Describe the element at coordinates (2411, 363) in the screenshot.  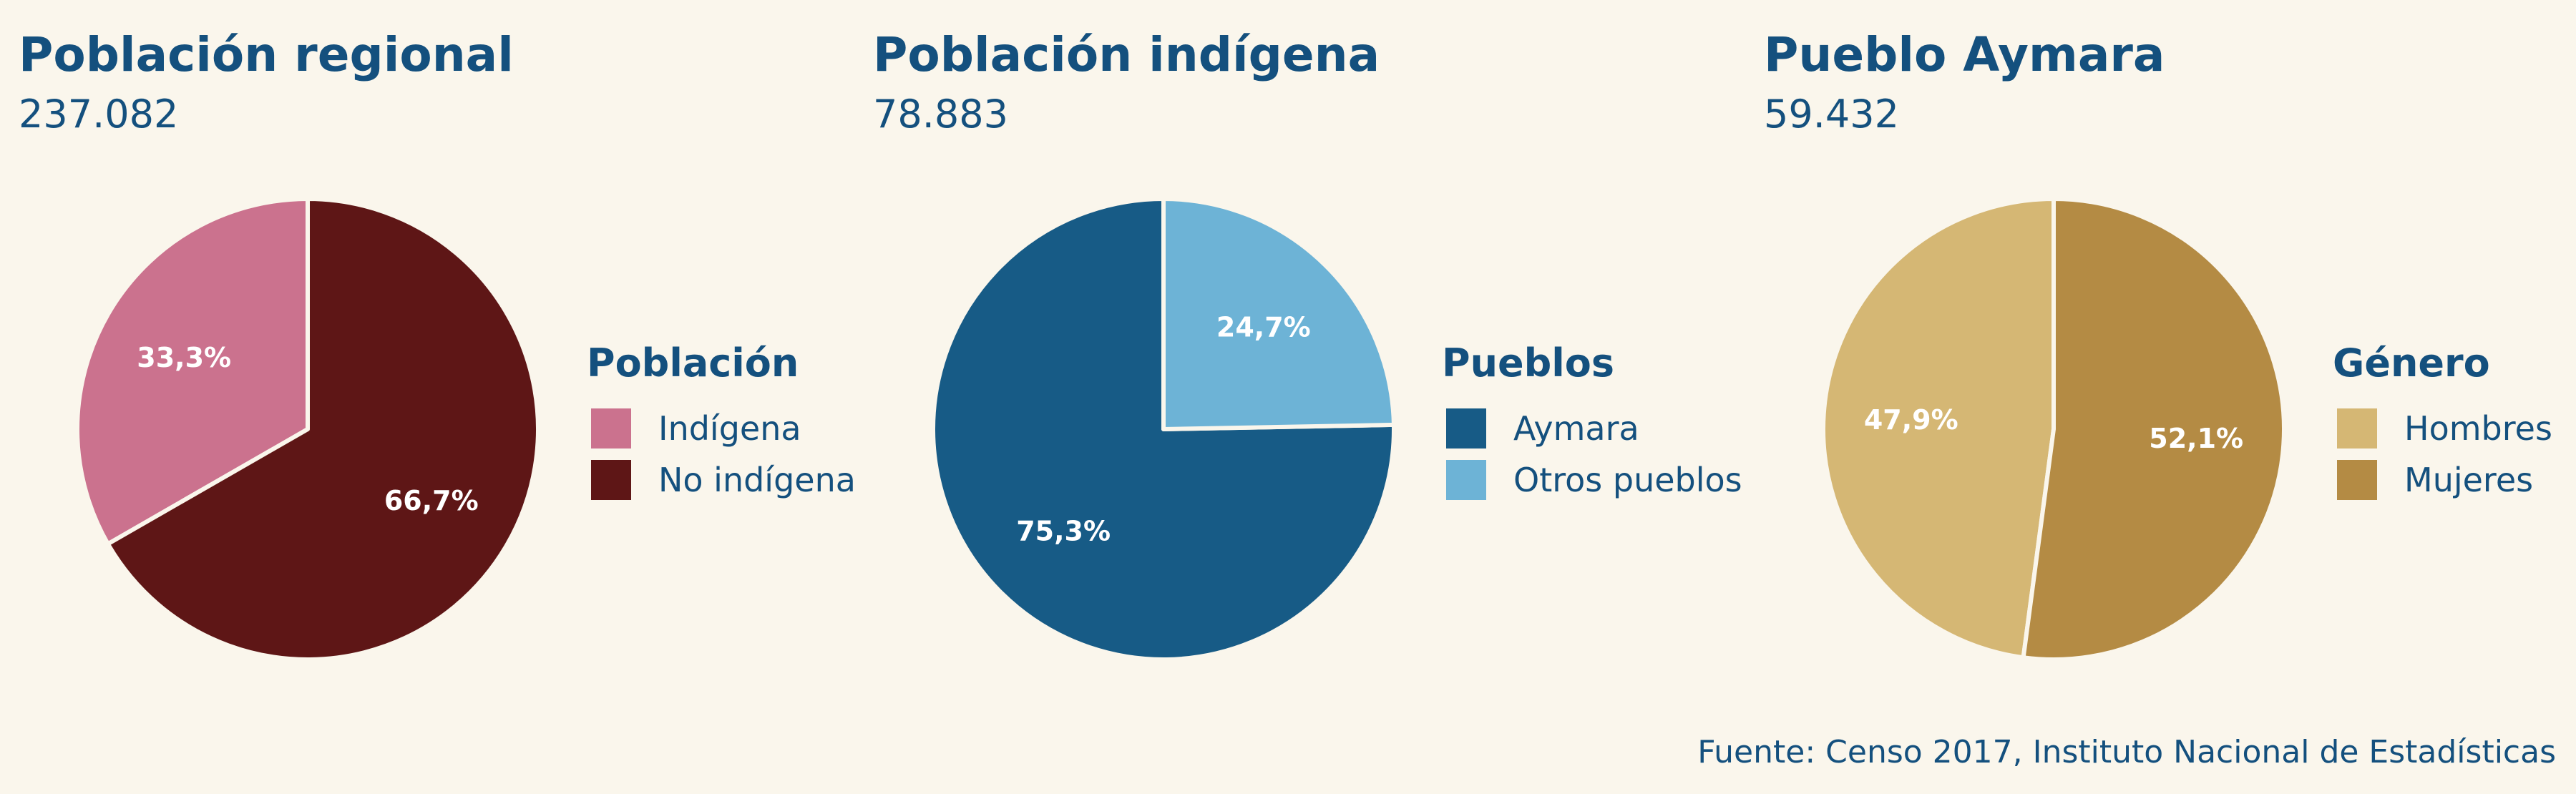
I see `legend-title: Género` at that location.